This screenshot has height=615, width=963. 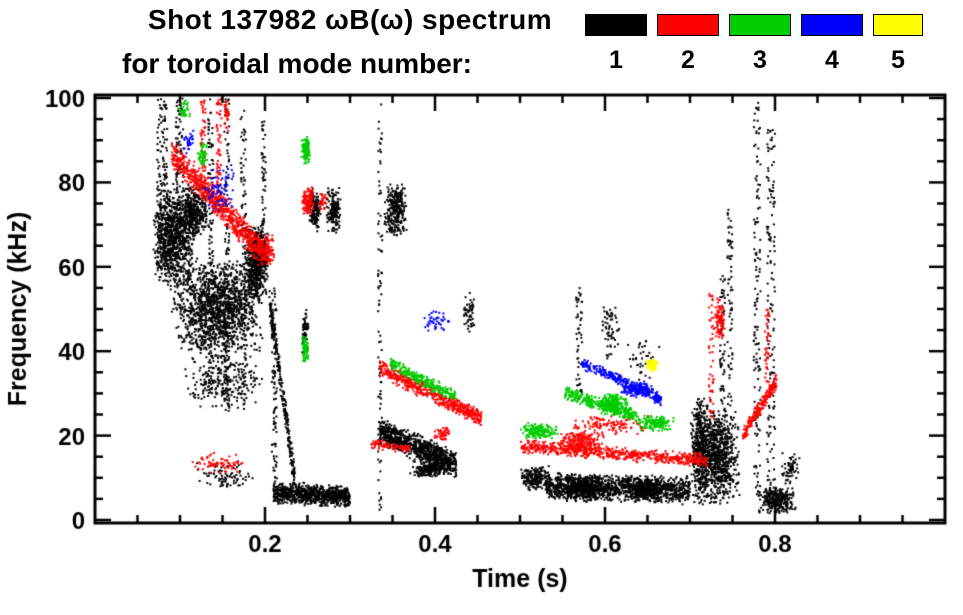 What do you see at coordinates (350, 19) in the screenshot?
I see `chart-title: Shot 137982 ωB(ω) spectrum` at bounding box center [350, 19].